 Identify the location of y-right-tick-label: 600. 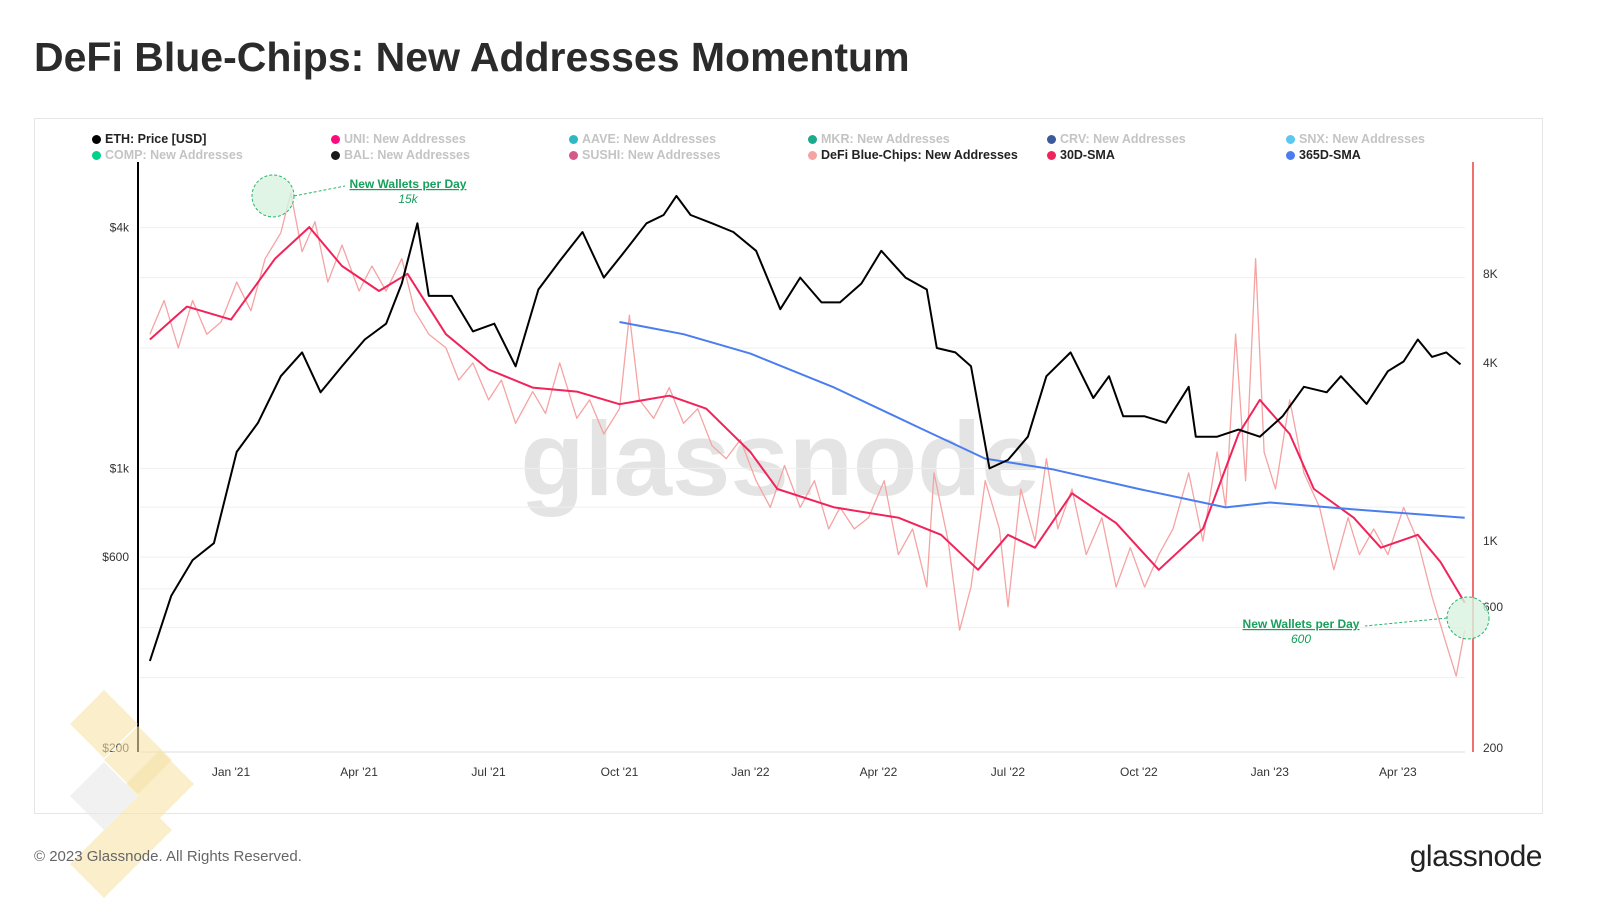
(1493, 607).